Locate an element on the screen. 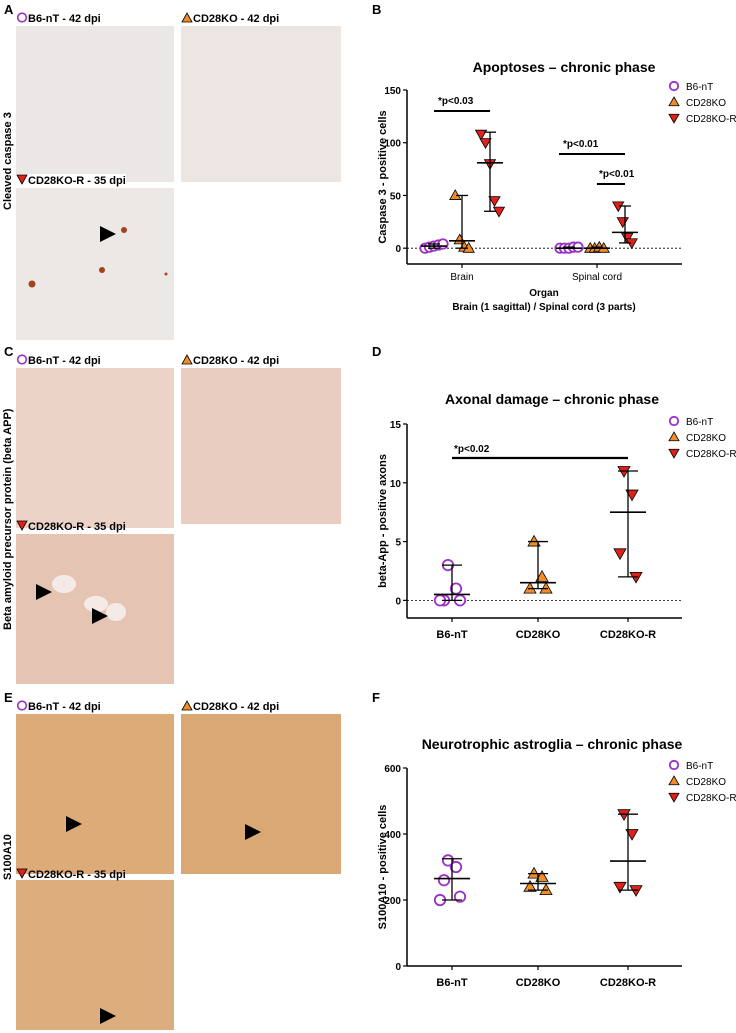 This screenshot has height=1033, width=736. x-axis-label: Organ is located at coordinates (543, 293).